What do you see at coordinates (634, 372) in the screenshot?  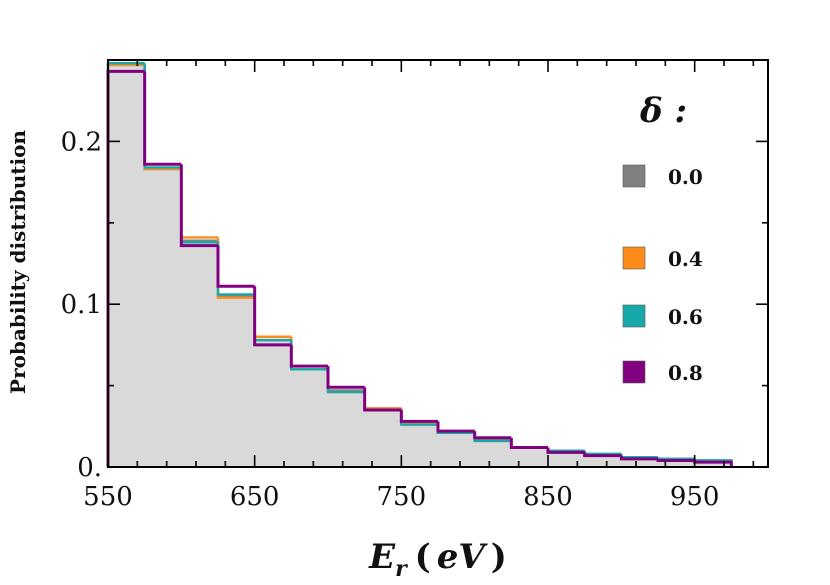 I see `legend-swatch-0.8` at bounding box center [634, 372].